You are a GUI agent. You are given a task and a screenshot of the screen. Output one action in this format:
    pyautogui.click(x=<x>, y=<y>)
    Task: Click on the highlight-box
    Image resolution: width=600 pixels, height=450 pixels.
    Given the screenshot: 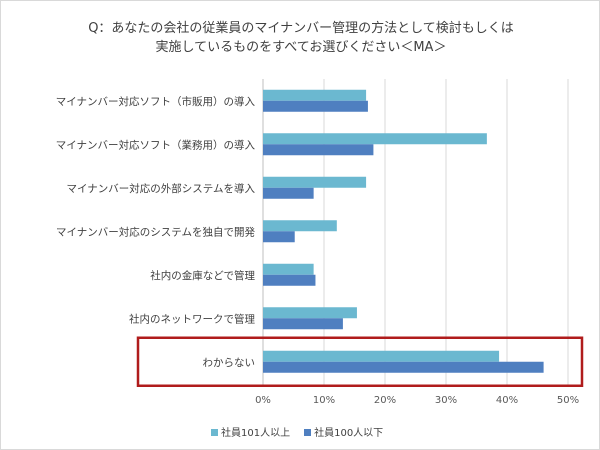 What is the action you would take?
    pyautogui.click(x=360, y=361)
    